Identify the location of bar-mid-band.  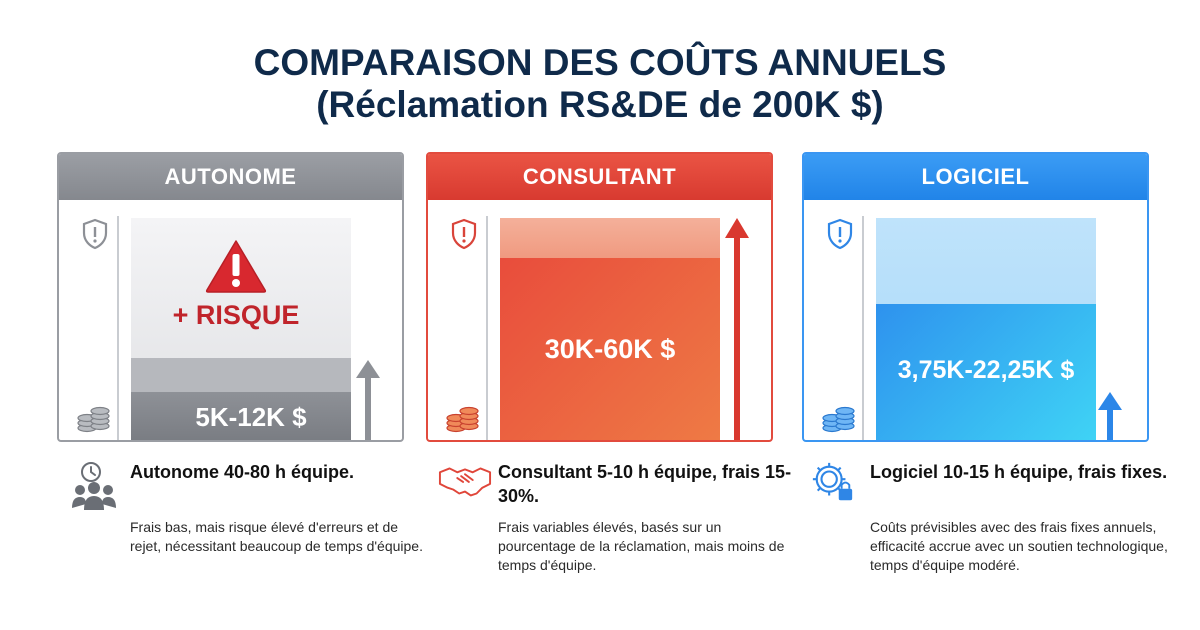
(241, 375).